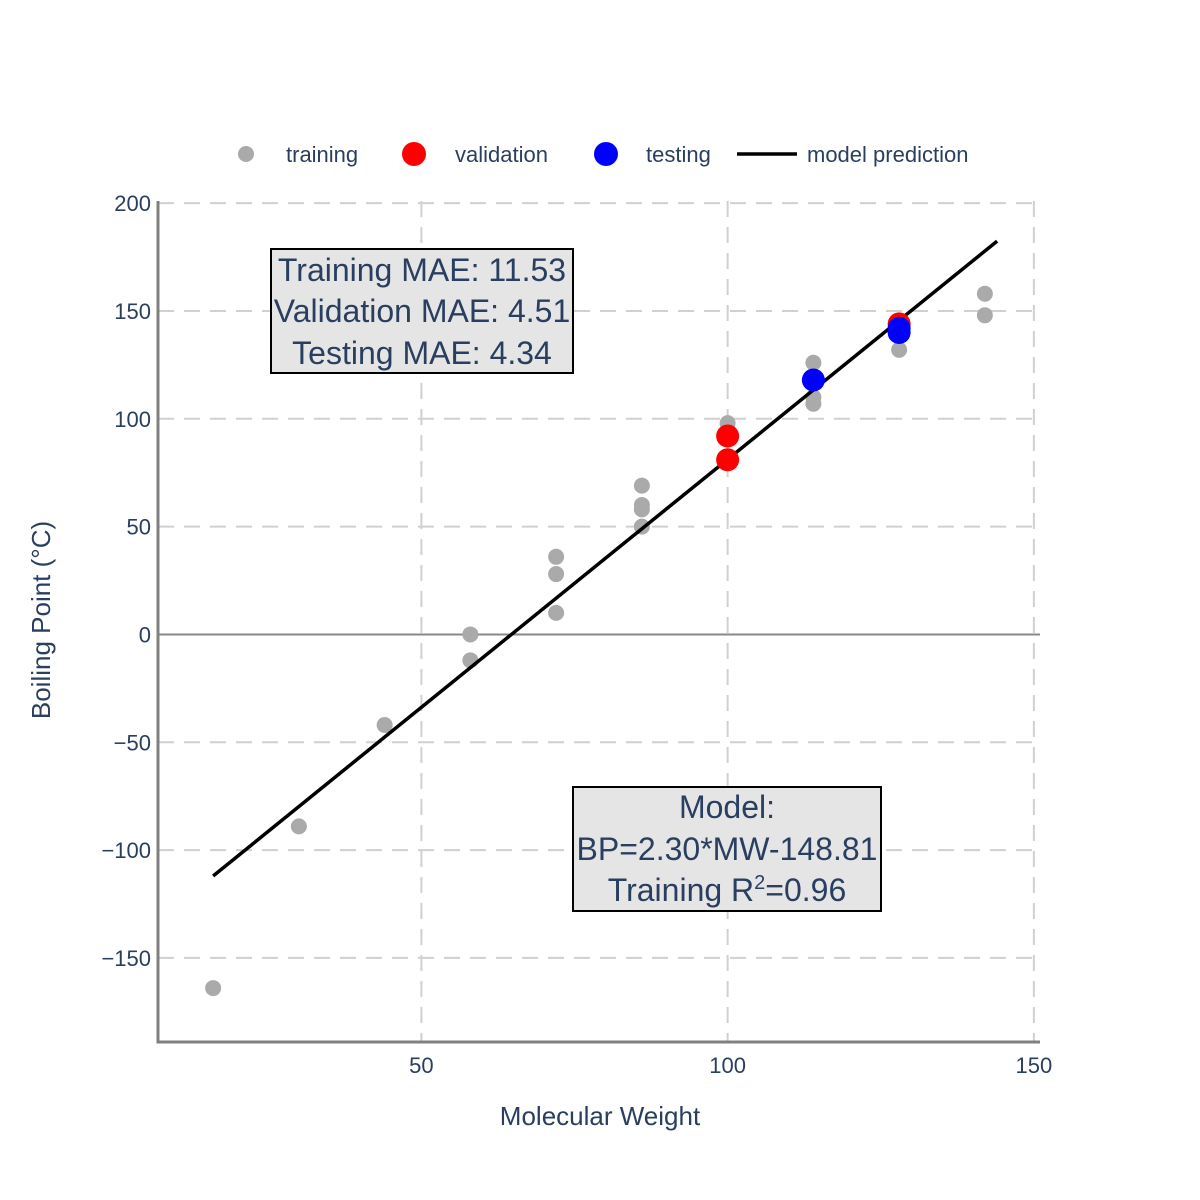  I want to click on model-r2-text: Training R2=0.96, so click(727, 890).